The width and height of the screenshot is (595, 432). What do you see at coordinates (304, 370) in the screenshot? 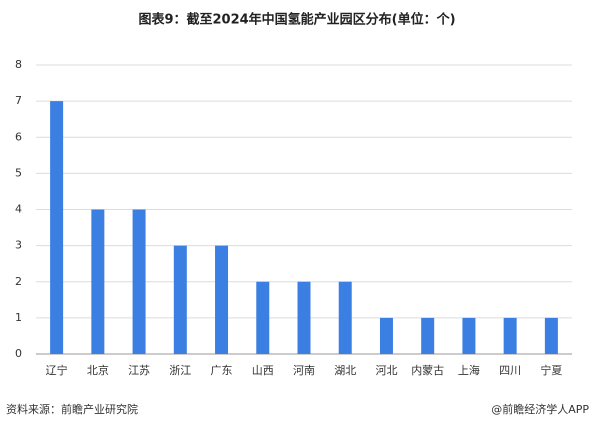
I see `x-tick-label: 河南` at bounding box center [304, 370].